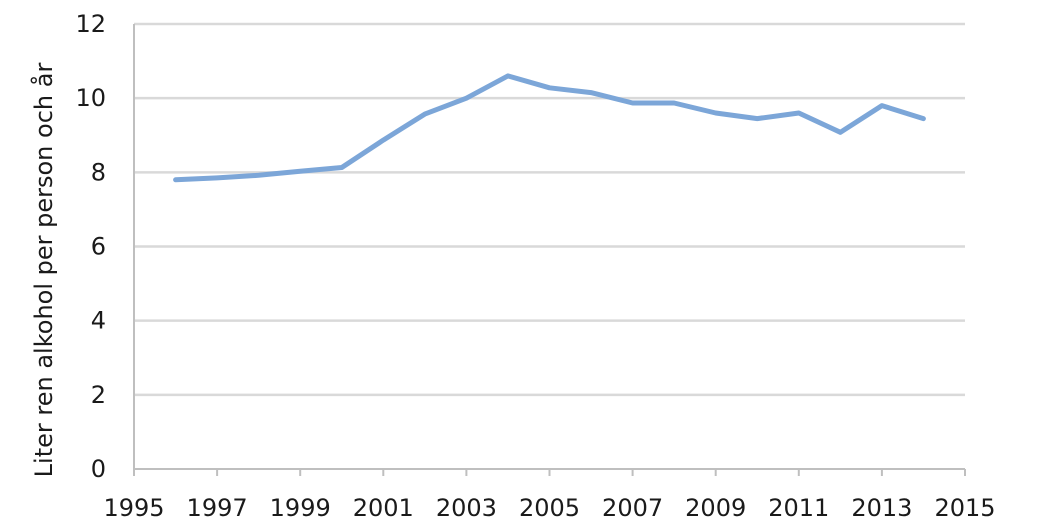 This screenshot has width=1062, height=524. I want to click on series, so click(549, 128).